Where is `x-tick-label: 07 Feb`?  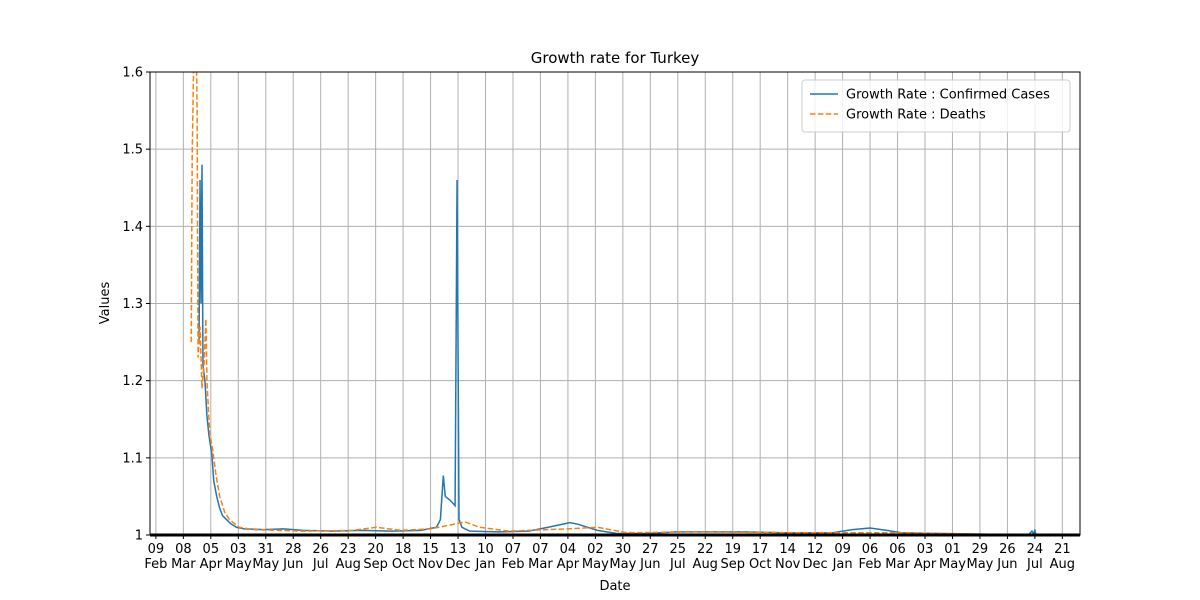
x-tick-label: 07 Feb is located at coordinates (512, 557).